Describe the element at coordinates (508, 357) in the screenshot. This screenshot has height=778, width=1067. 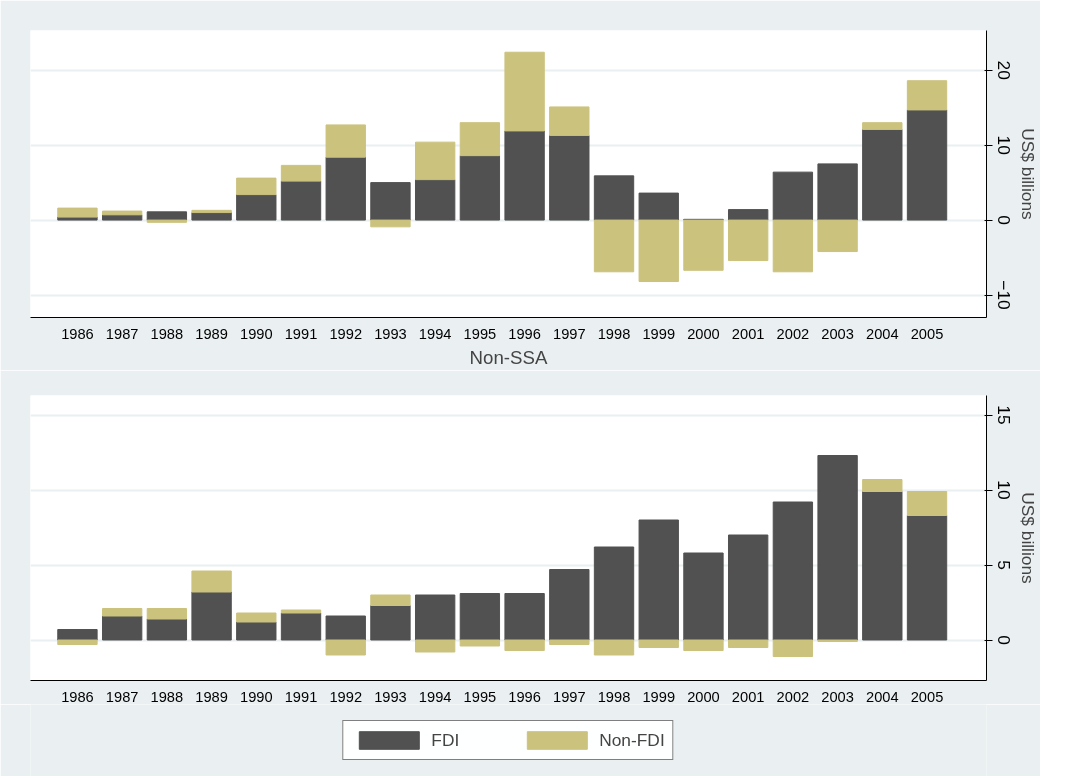
I see `x-axis-title: Non-SSA` at that location.